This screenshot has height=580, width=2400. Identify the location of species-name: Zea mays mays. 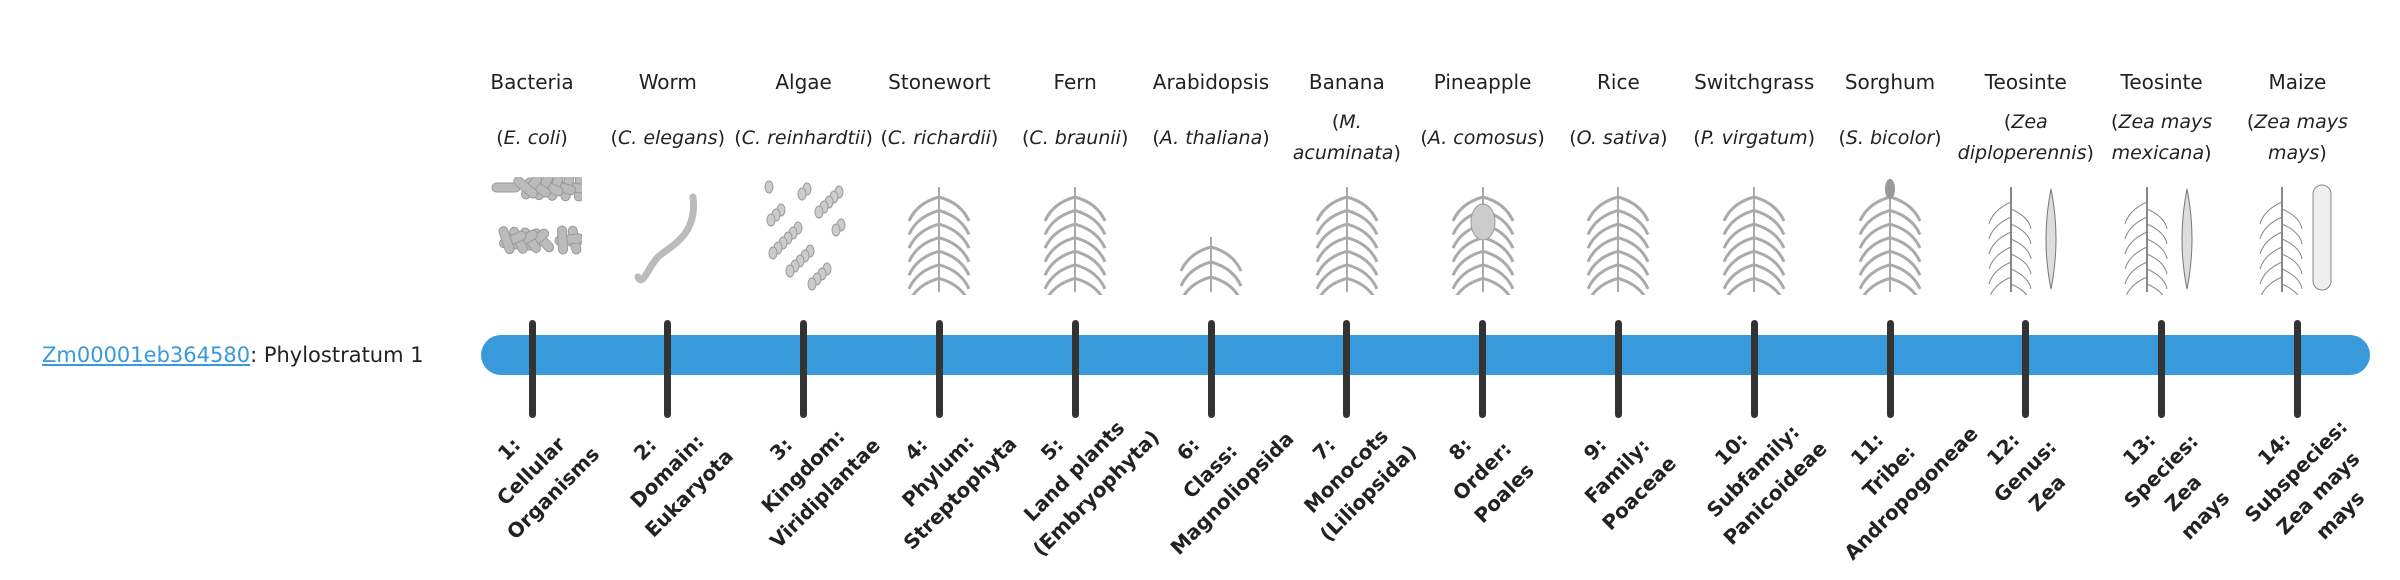
(2301, 137).